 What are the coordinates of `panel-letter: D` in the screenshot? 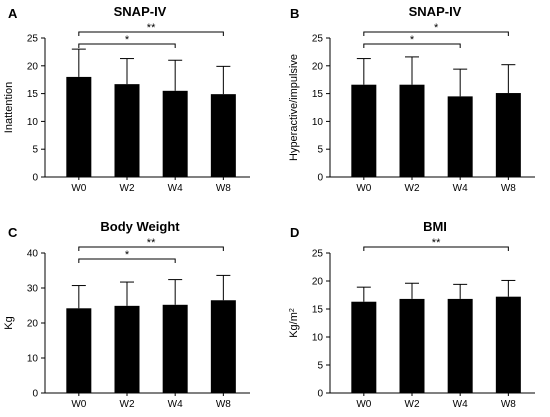 It's located at (294, 232).